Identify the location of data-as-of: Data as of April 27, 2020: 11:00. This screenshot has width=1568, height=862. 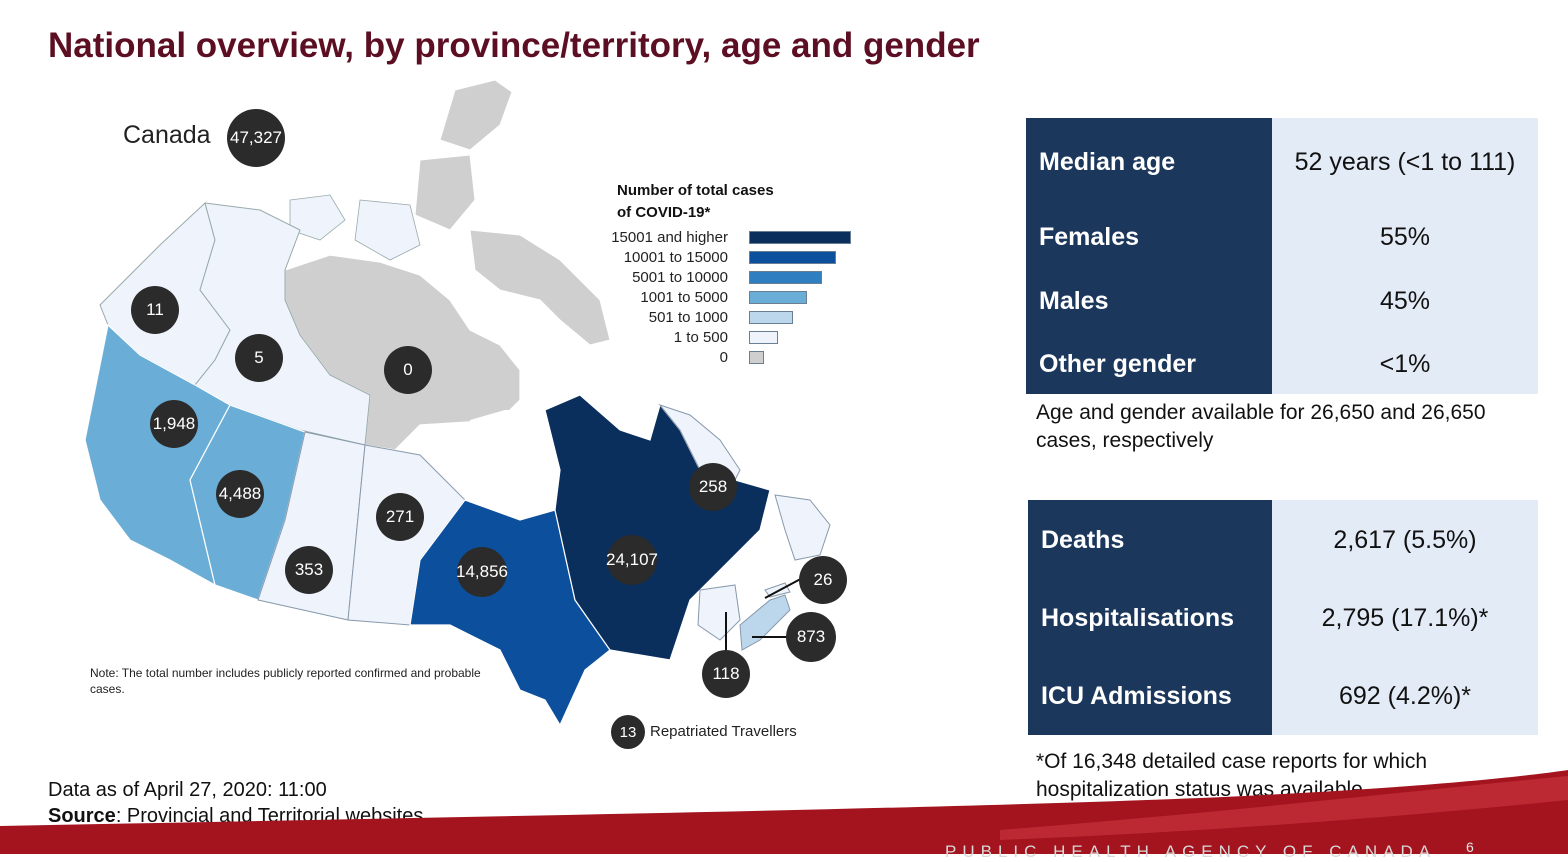
(187, 790).